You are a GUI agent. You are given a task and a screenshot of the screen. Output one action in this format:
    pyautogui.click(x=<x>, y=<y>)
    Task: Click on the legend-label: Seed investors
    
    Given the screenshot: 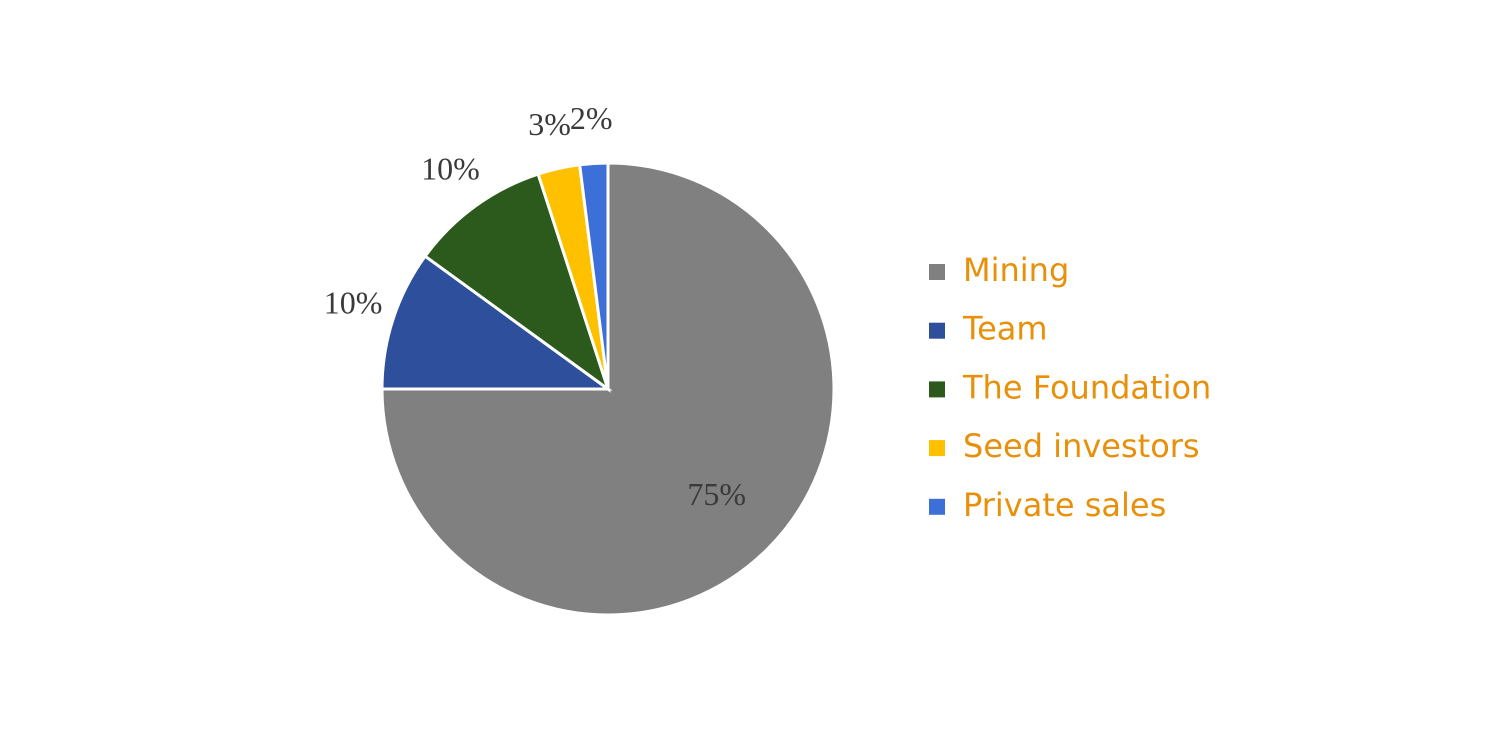 What is the action you would take?
    pyautogui.click(x=1081, y=446)
    